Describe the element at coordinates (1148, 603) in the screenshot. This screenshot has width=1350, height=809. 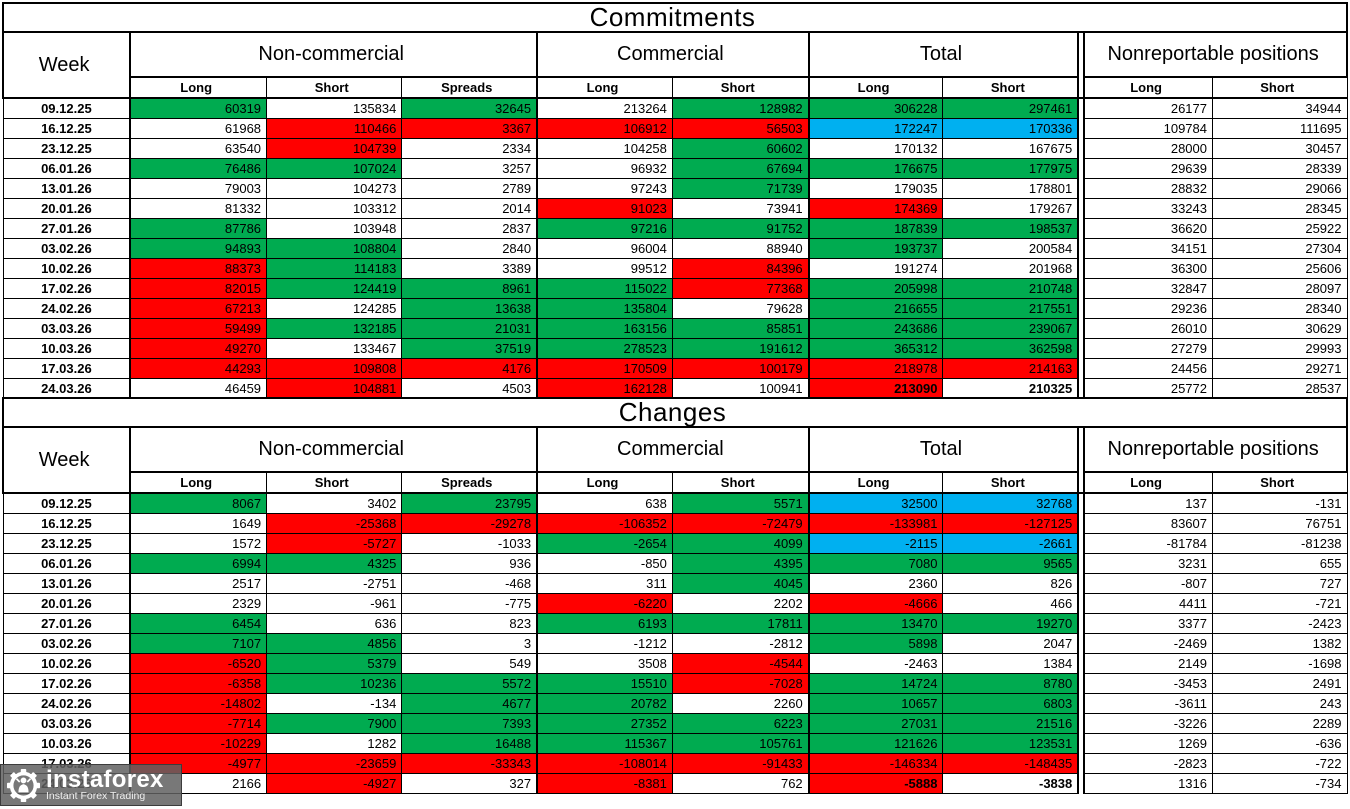
I see `data-cell: 4411` at that location.